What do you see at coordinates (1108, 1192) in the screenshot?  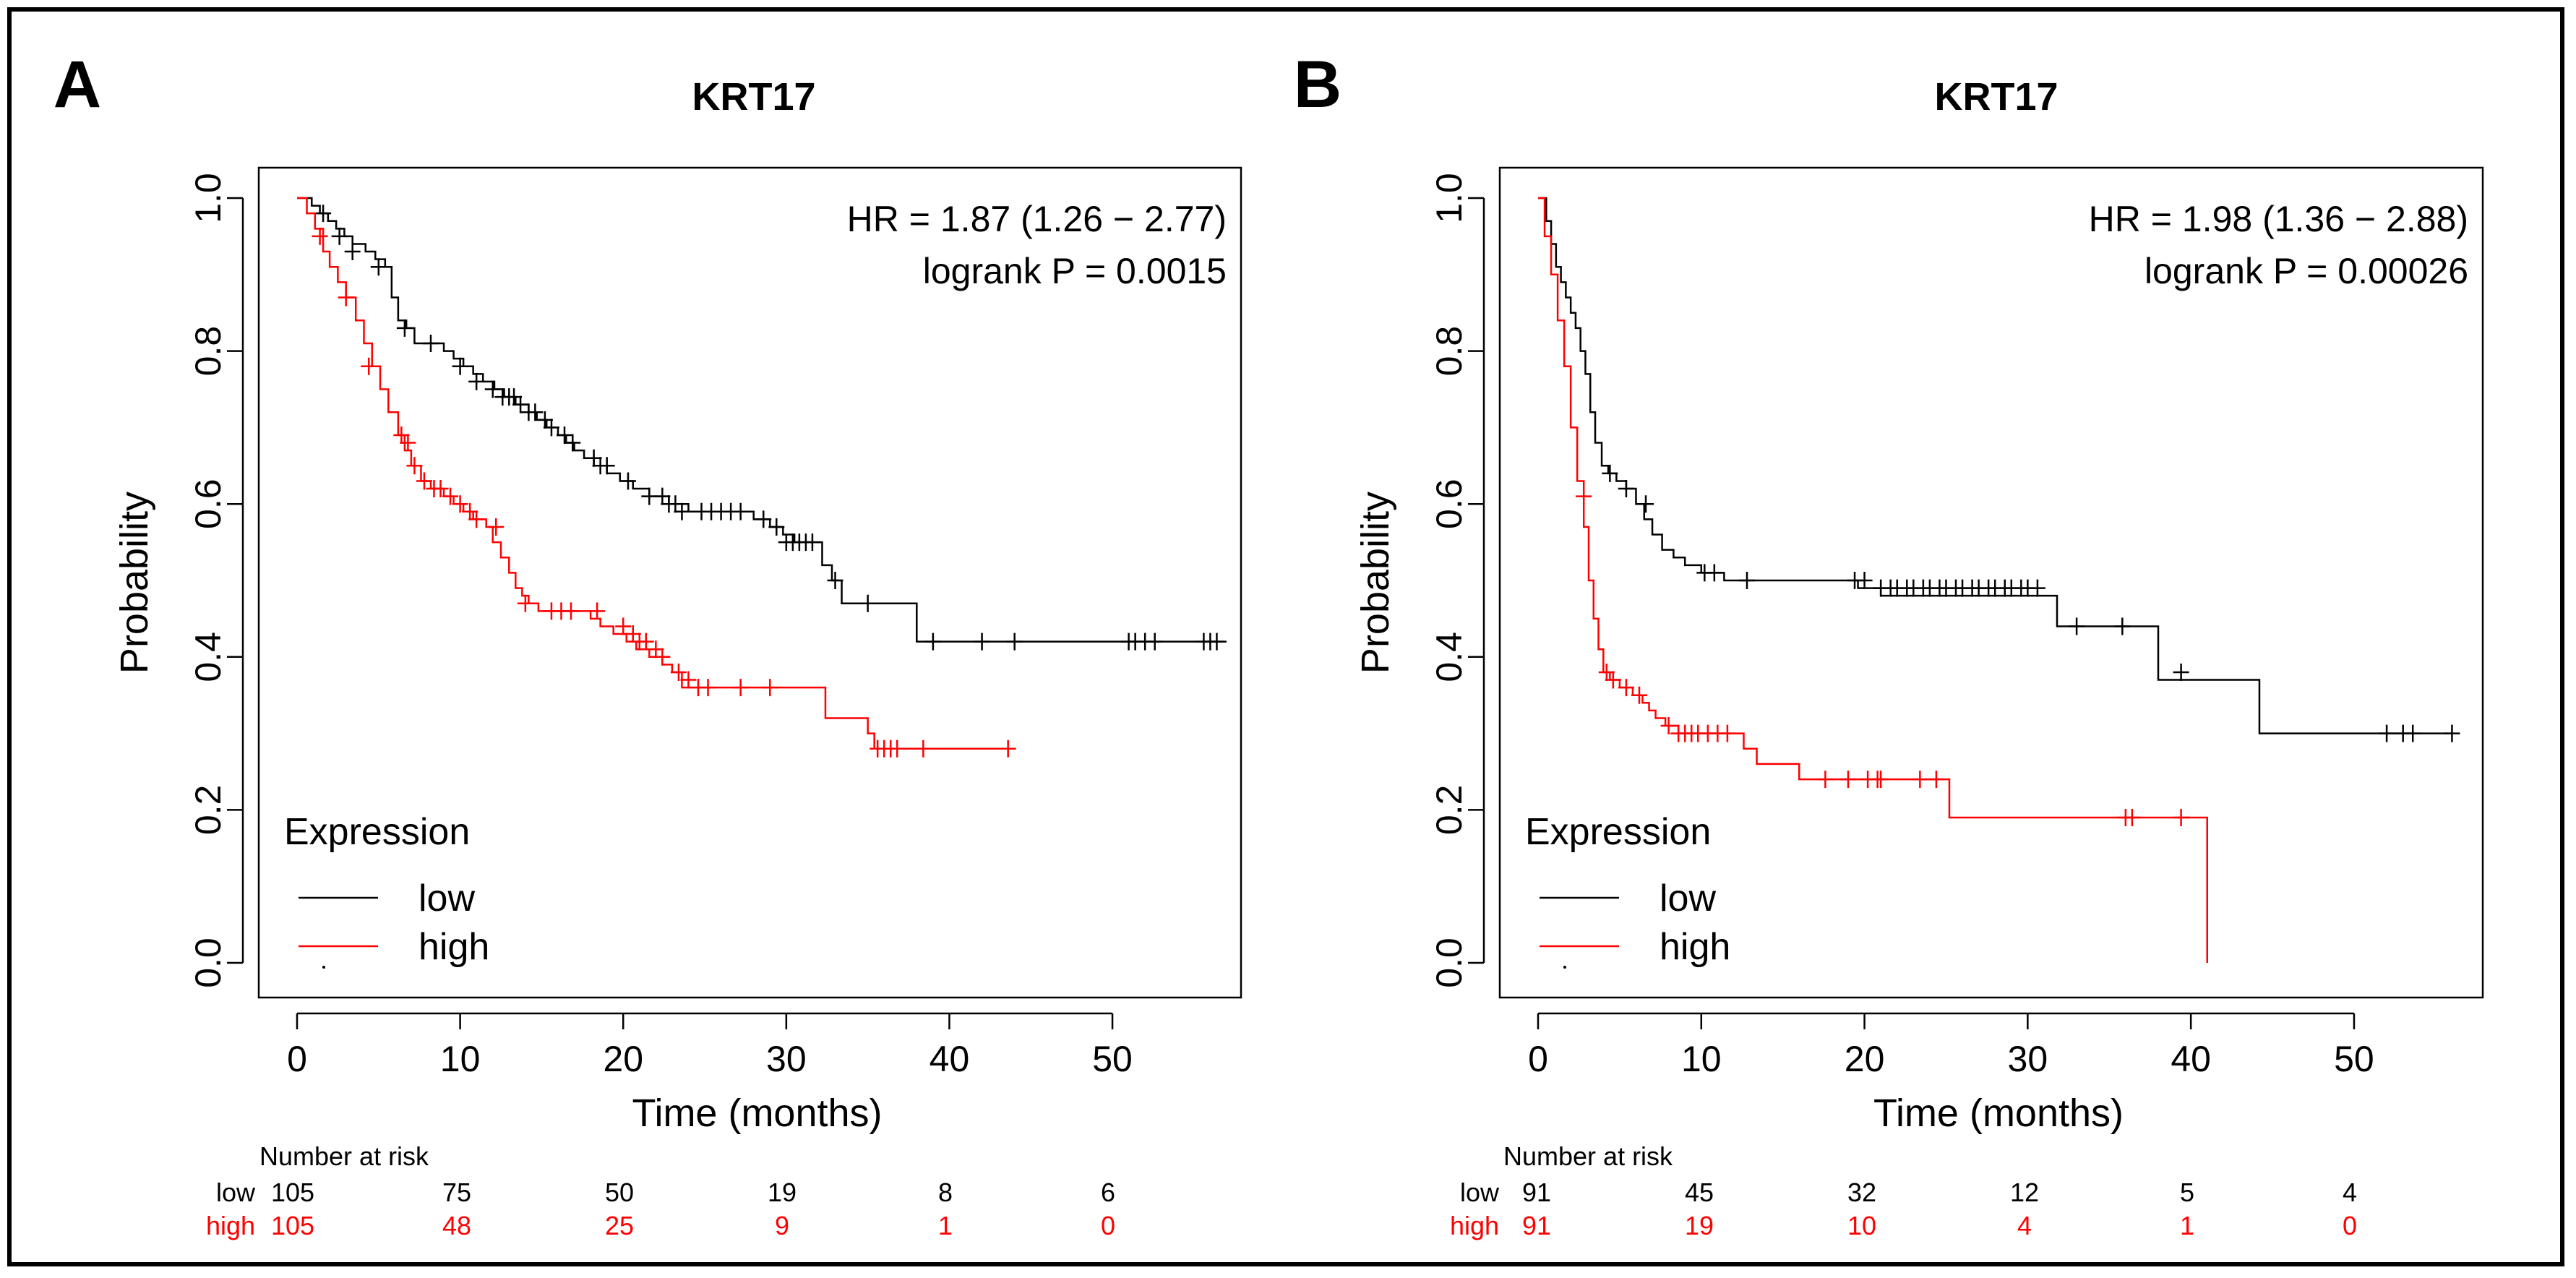 I see `risk-value-low: 6` at bounding box center [1108, 1192].